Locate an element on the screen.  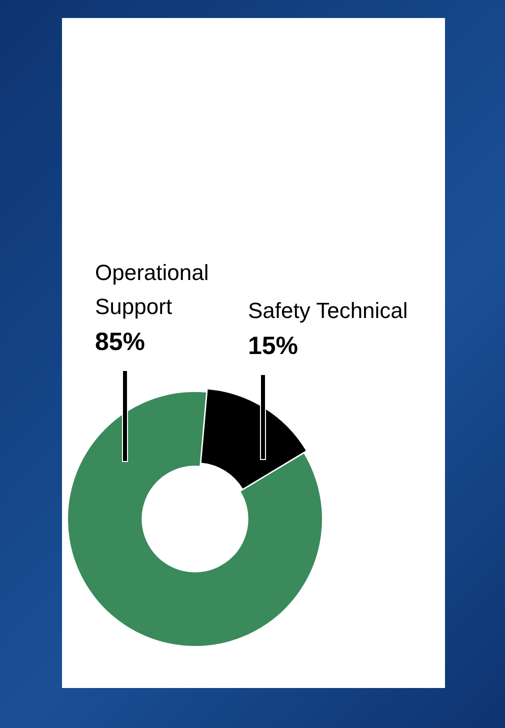
data-label: 15% is located at coordinates (273, 346).